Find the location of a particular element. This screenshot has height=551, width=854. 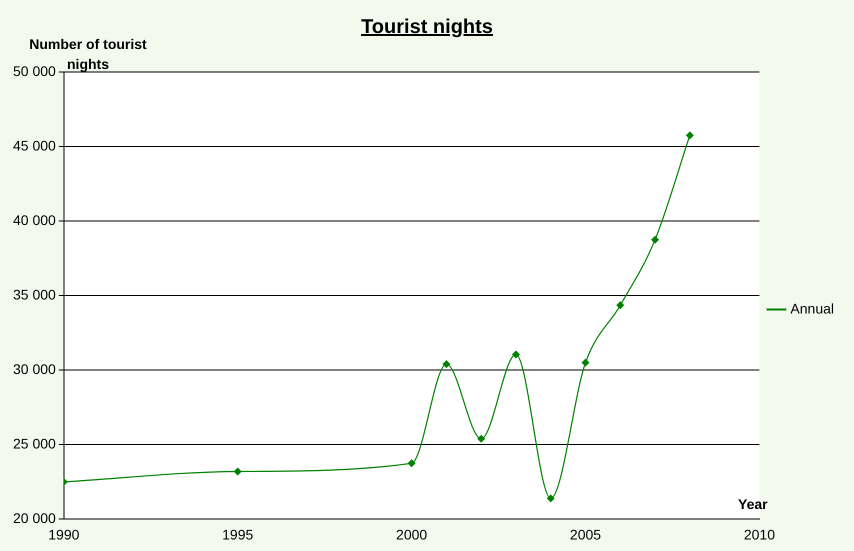

y-tick-label: 40 000 is located at coordinates (34, 220).